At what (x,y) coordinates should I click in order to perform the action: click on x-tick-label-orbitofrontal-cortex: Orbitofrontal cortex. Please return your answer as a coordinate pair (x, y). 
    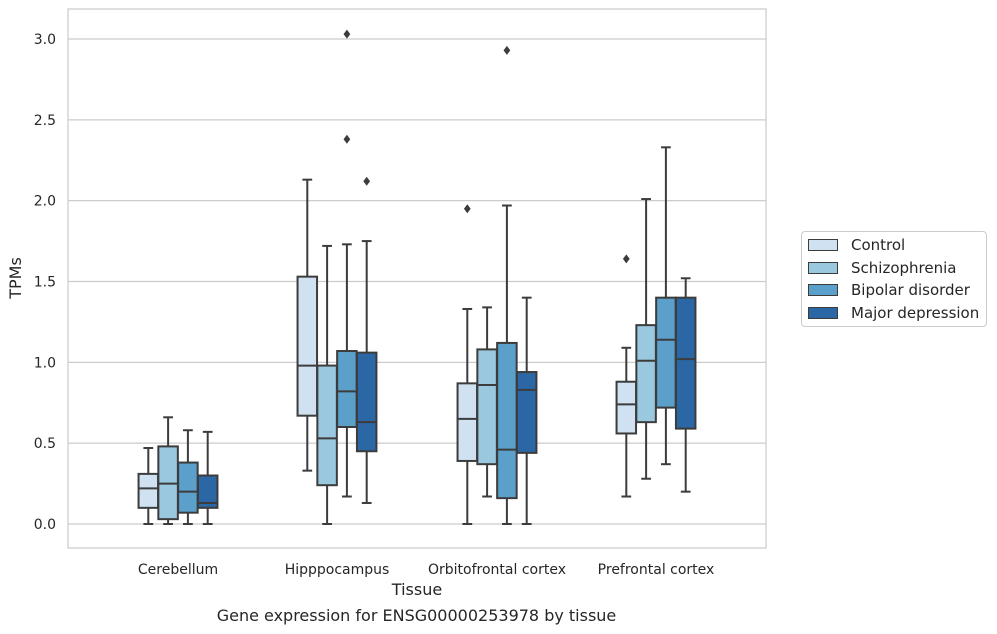
    Looking at the image, I should click on (497, 570).